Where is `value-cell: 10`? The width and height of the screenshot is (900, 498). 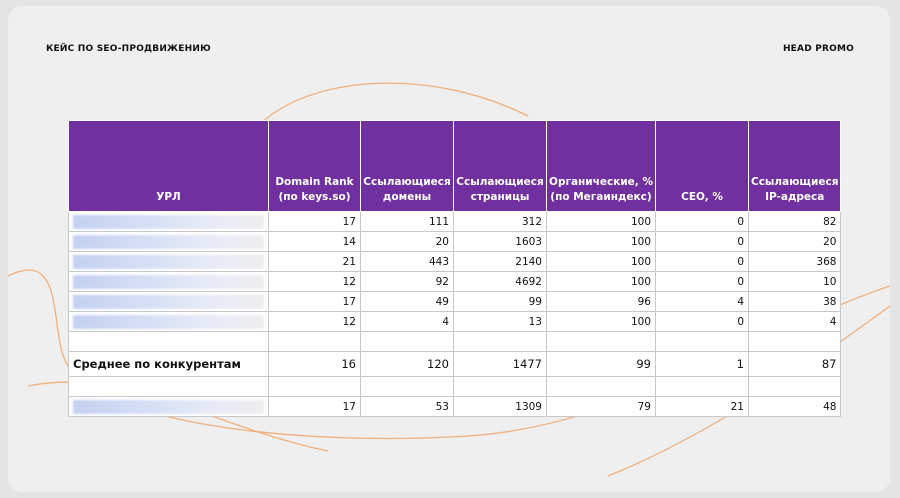
value-cell: 10 is located at coordinates (794, 281).